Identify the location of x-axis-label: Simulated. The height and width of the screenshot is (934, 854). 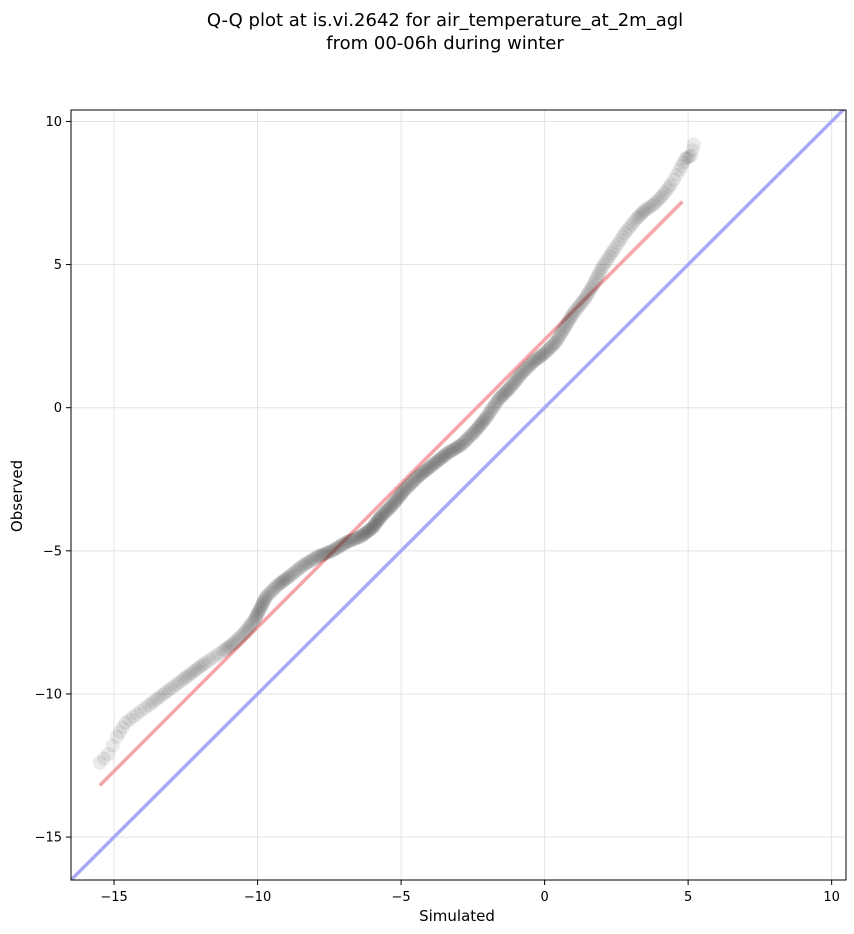
(457, 916).